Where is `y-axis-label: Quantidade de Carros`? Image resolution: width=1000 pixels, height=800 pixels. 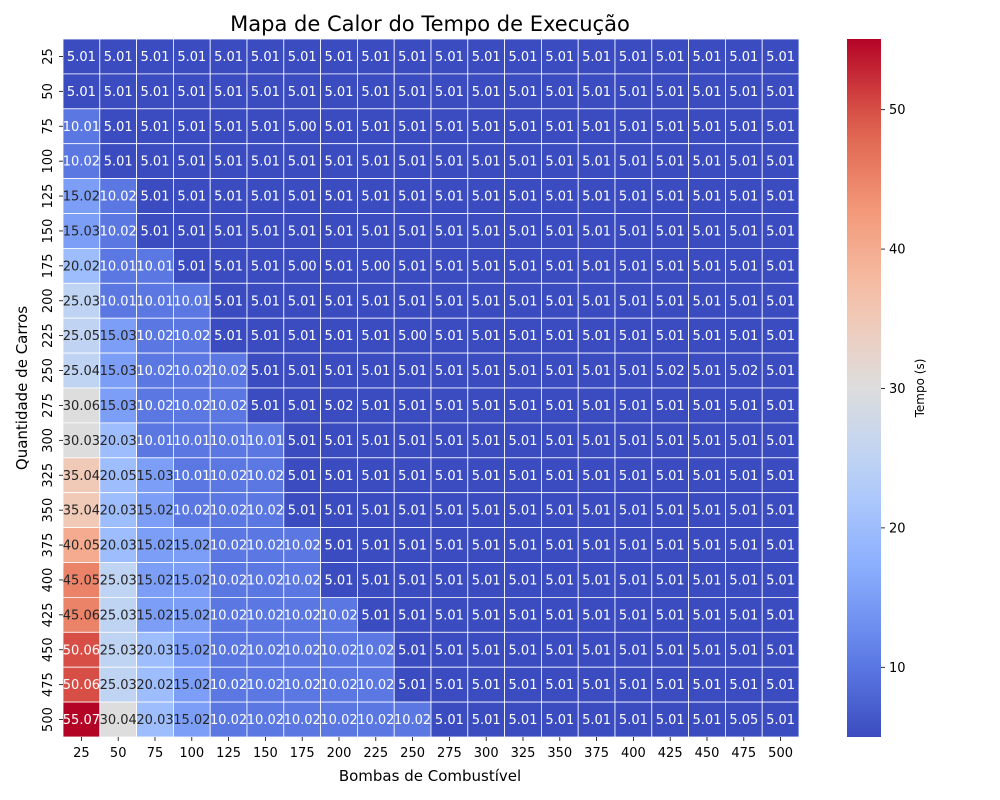
y-axis-label: Quantidade de Carros is located at coordinates (22, 388).